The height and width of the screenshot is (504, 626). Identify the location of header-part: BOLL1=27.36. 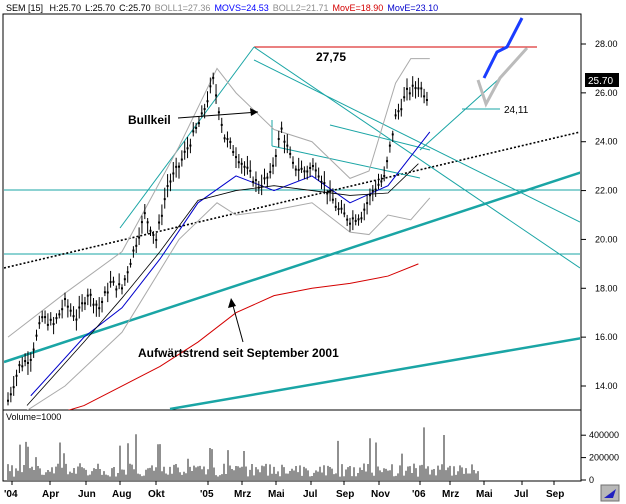
(183, 8).